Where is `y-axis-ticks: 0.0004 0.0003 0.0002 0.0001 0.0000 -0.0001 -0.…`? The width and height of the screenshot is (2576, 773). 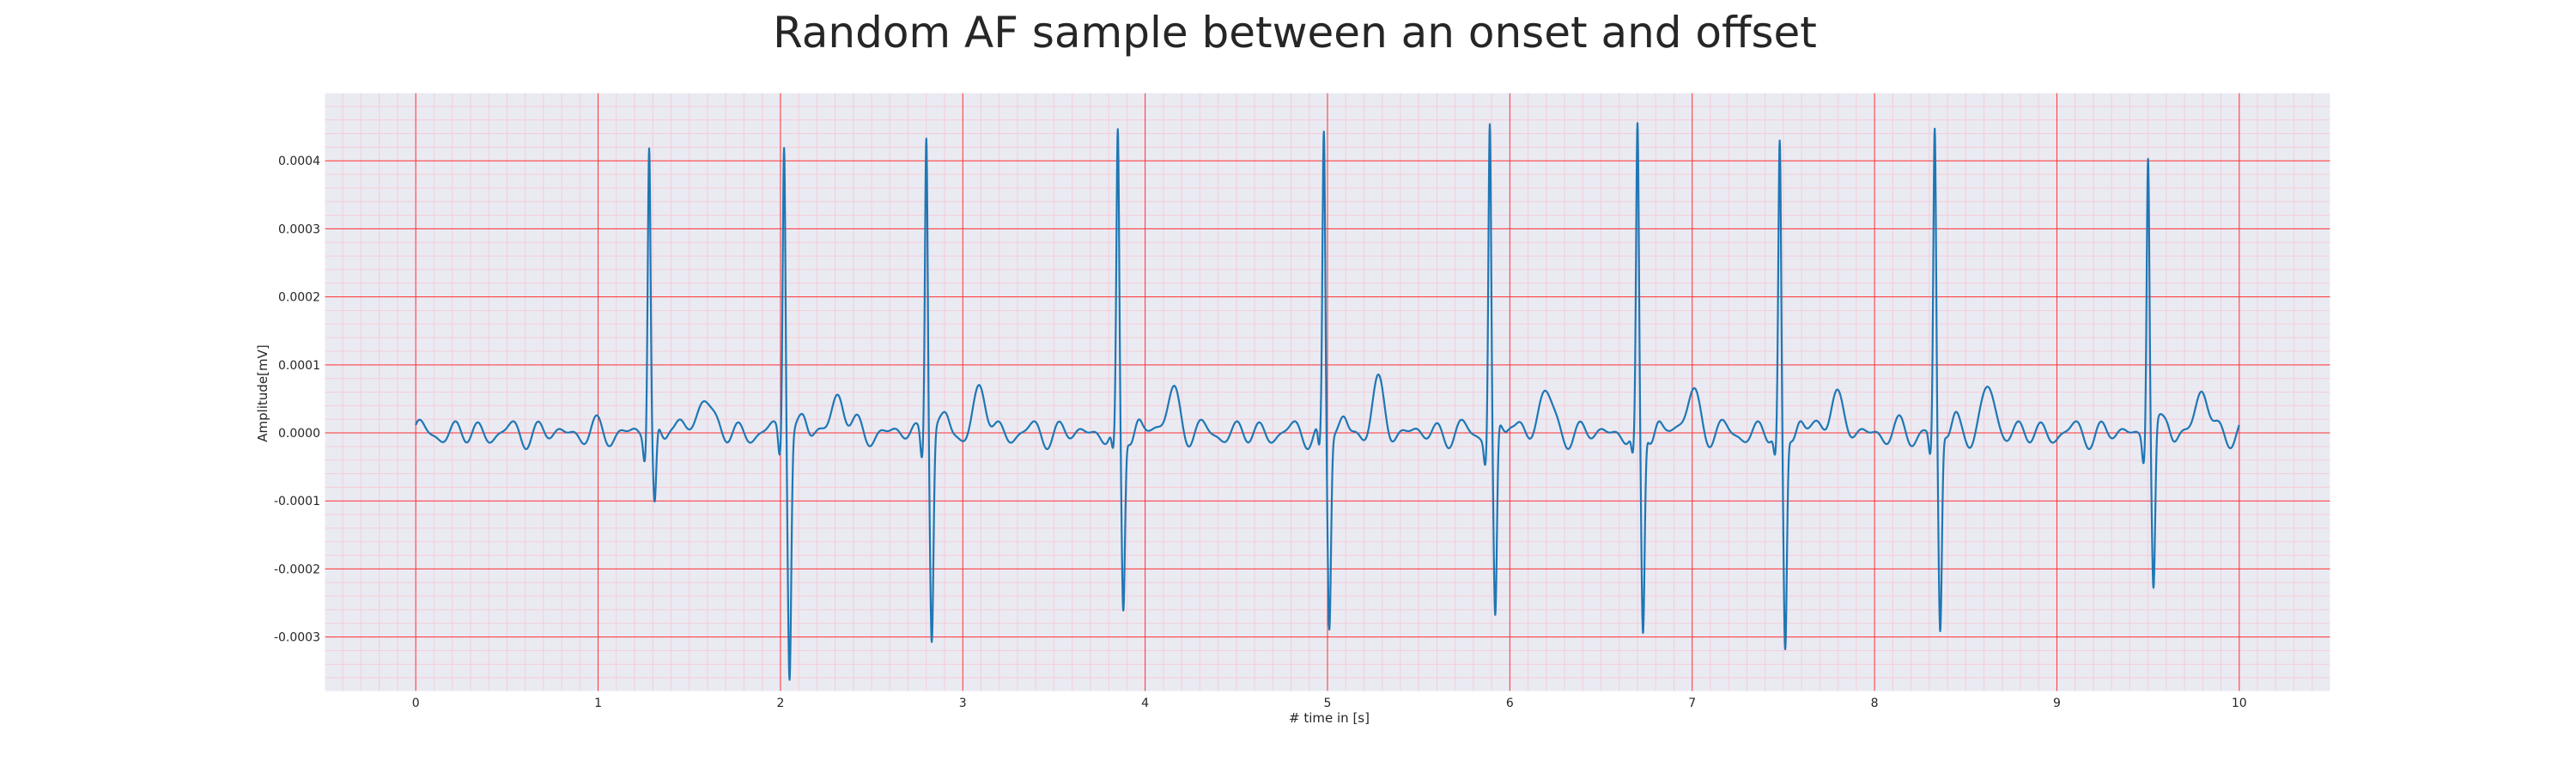 y-axis-ticks: 0.0004 0.0003 0.0002 0.0001 0.0000 -0.0001 -0.… is located at coordinates (297, 399).